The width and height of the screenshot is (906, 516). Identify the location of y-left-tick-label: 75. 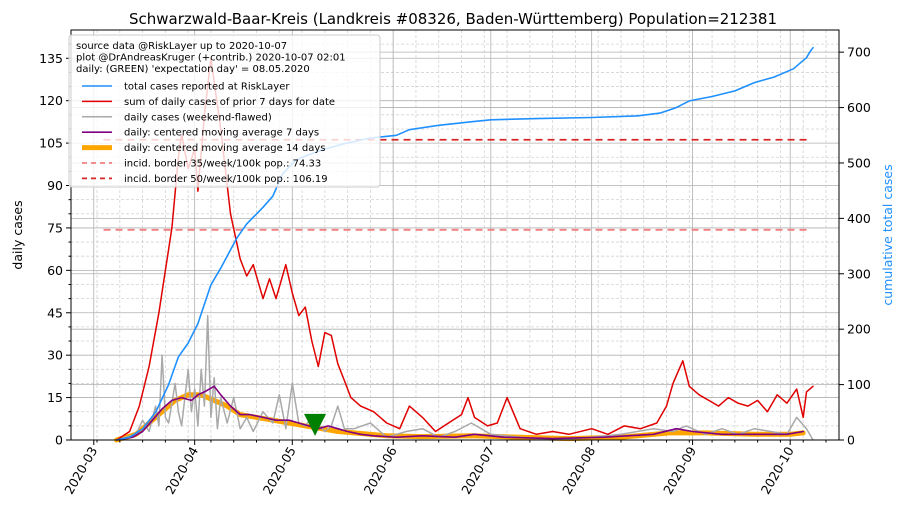
(55, 227).